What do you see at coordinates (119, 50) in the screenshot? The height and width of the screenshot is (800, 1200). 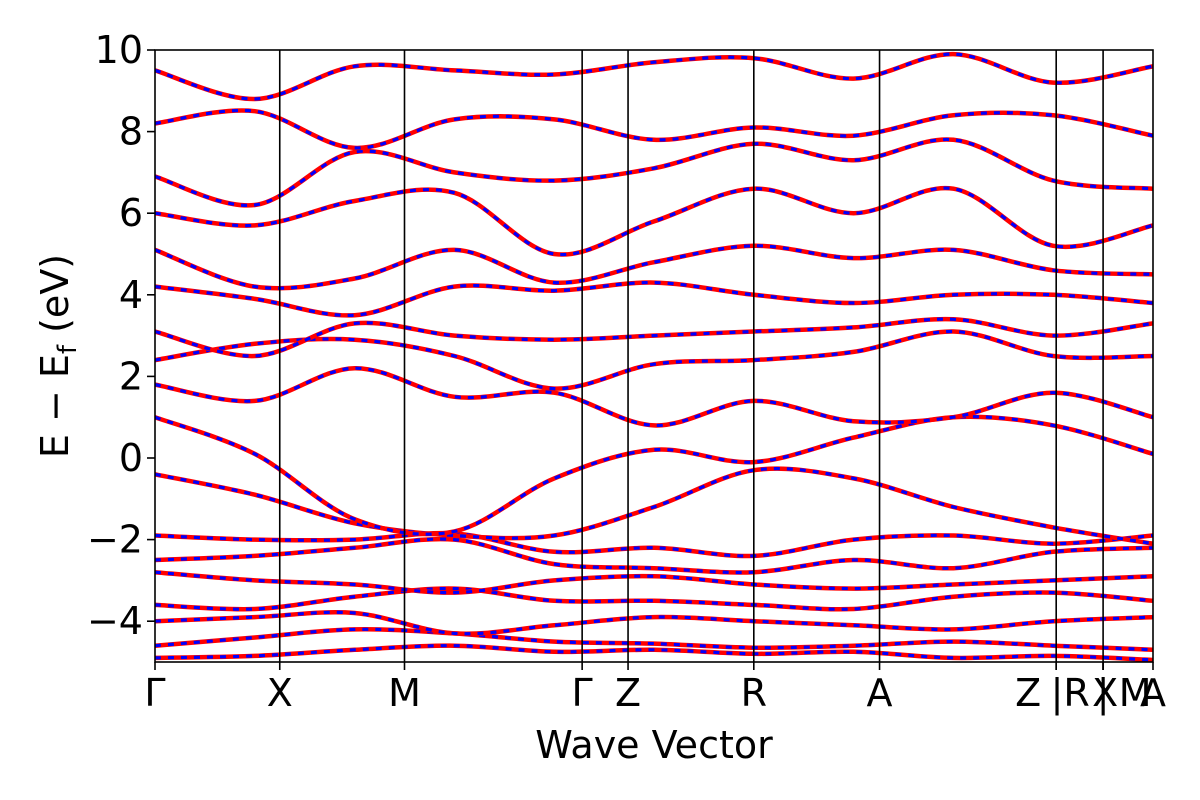 I see `y-tick-label: 10` at bounding box center [119, 50].